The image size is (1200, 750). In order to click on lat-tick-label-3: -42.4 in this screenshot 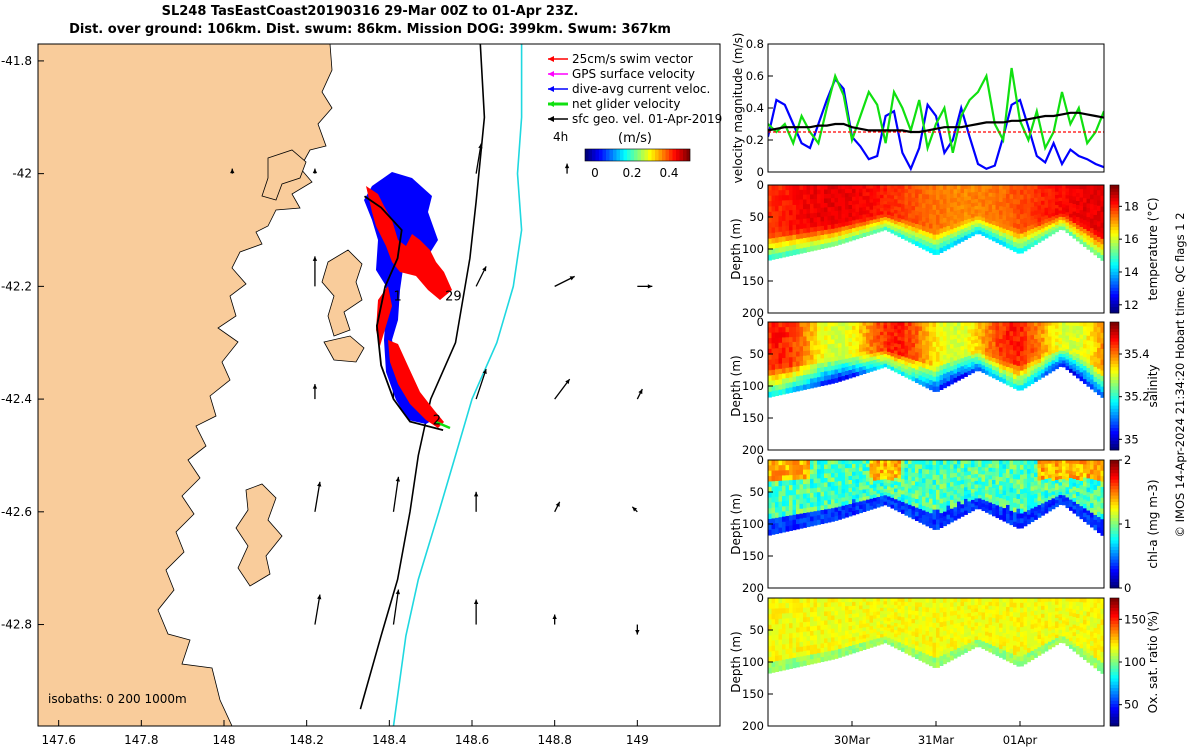, I will do `click(16, 399)`.